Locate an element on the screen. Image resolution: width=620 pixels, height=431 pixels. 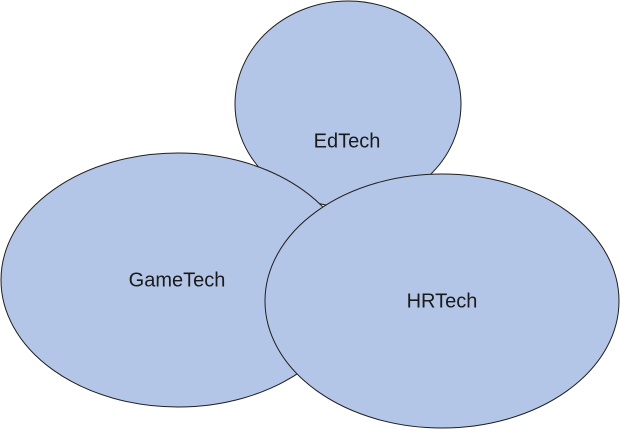
label-gametech: GameTech is located at coordinates (177, 280).